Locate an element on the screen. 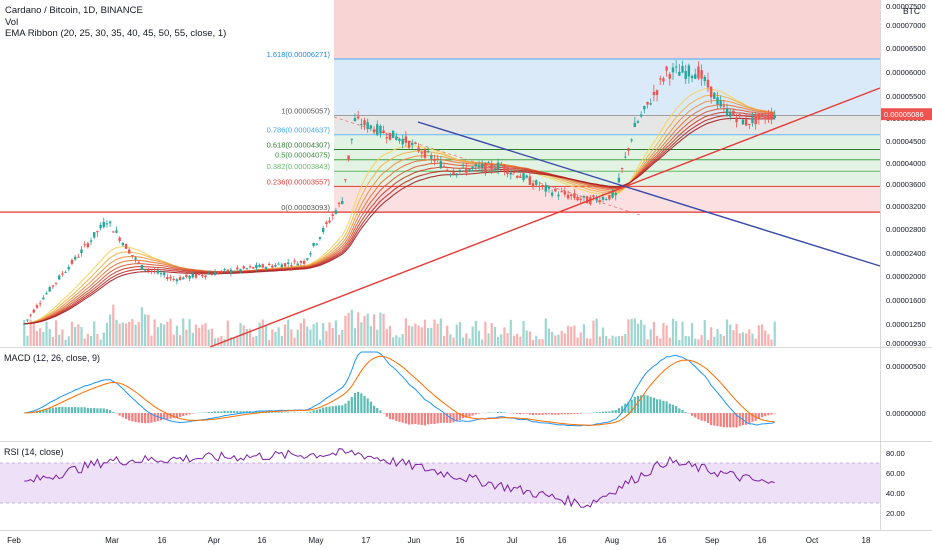 The height and width of the screenshot is (550, 932). symbol-title: Cardano / Bitcoin, 1D, BINANCE is located at coordinates (74, 10).